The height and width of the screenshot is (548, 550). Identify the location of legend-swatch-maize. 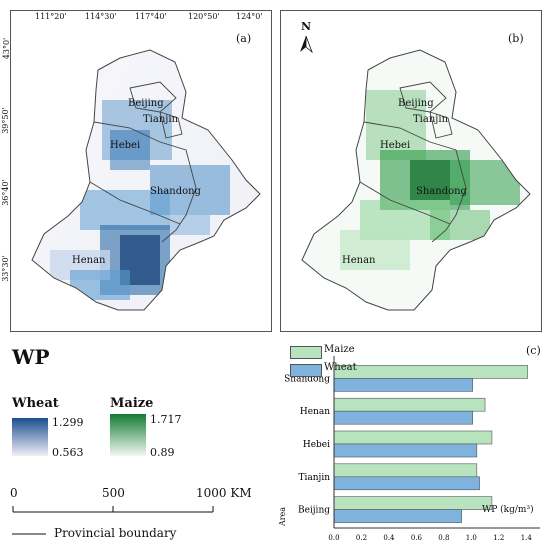
(306, 352).